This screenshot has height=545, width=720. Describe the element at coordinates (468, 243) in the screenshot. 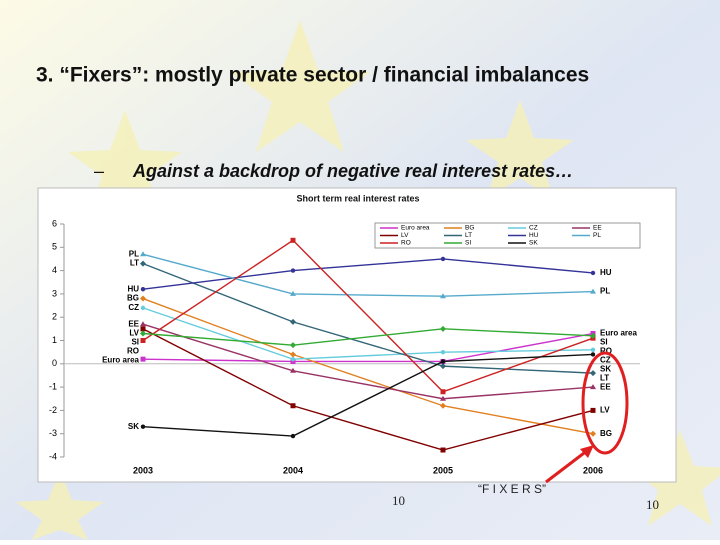

I see `legend-label: SI` at that location.